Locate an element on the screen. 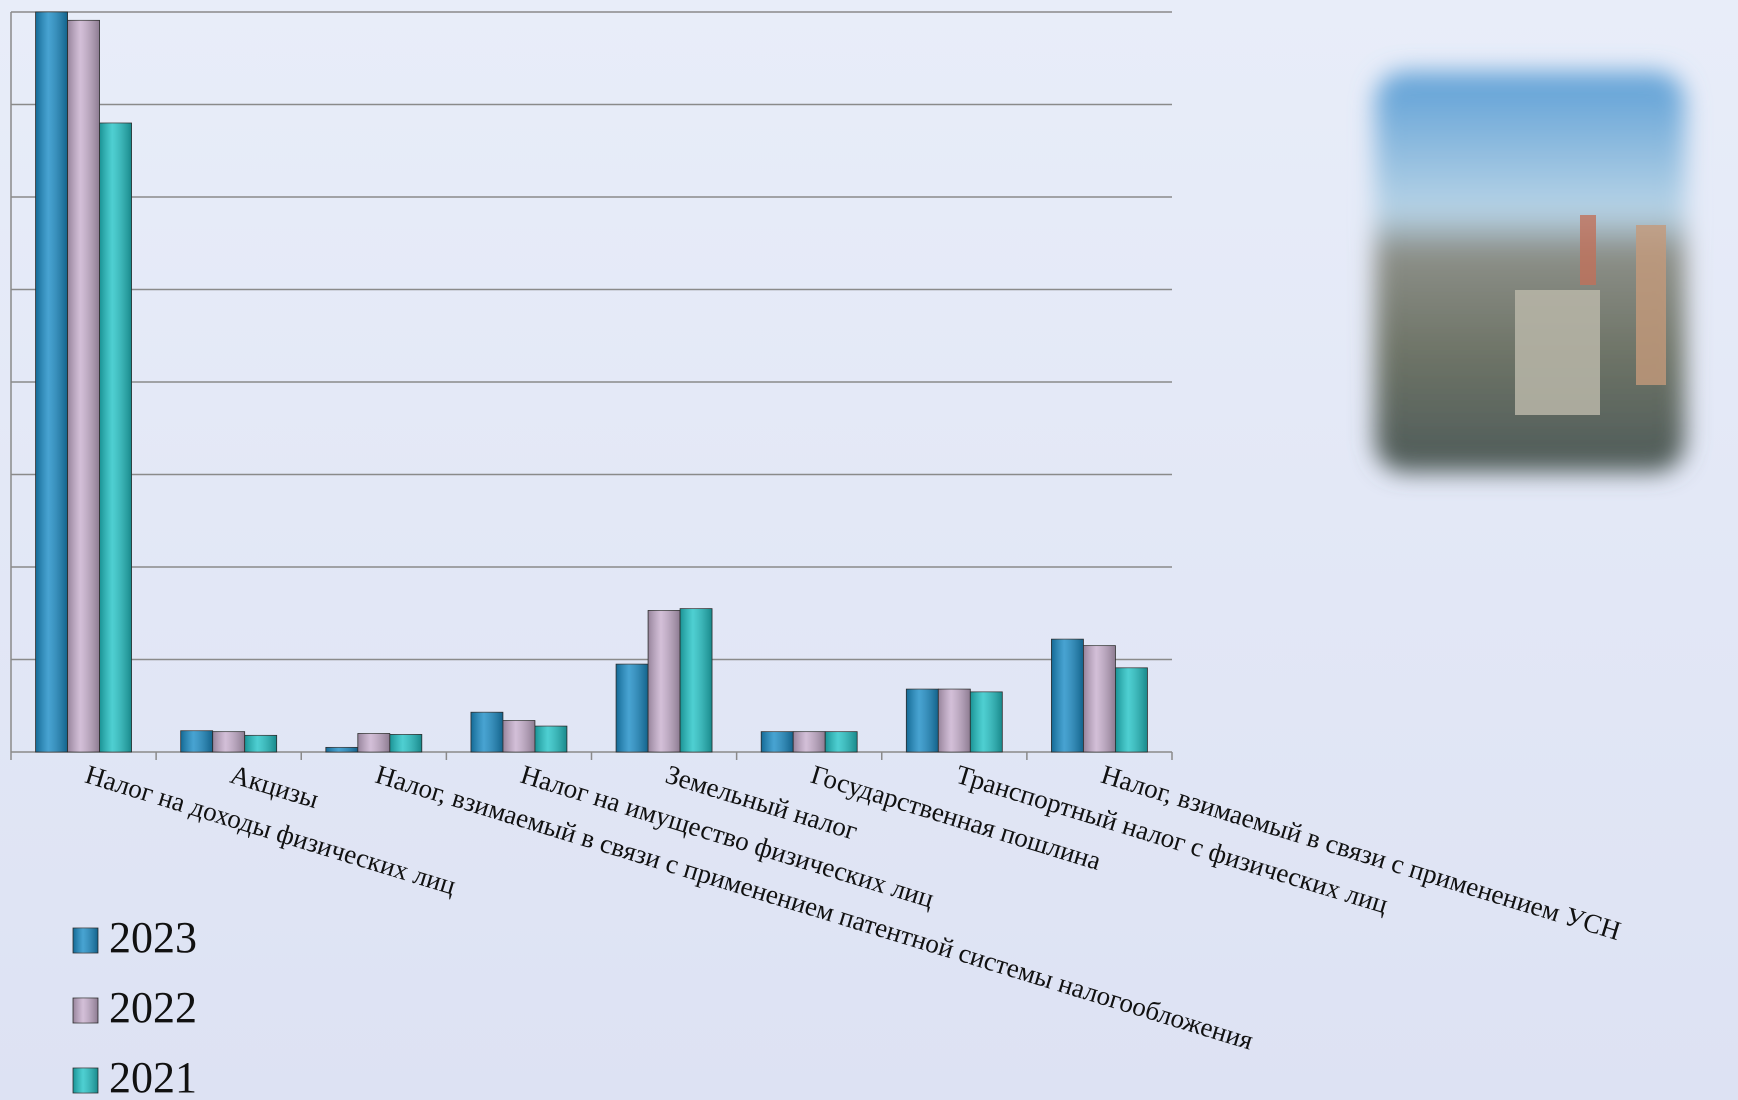  legend-label: 2022 is located at coordinates (153, 1007).